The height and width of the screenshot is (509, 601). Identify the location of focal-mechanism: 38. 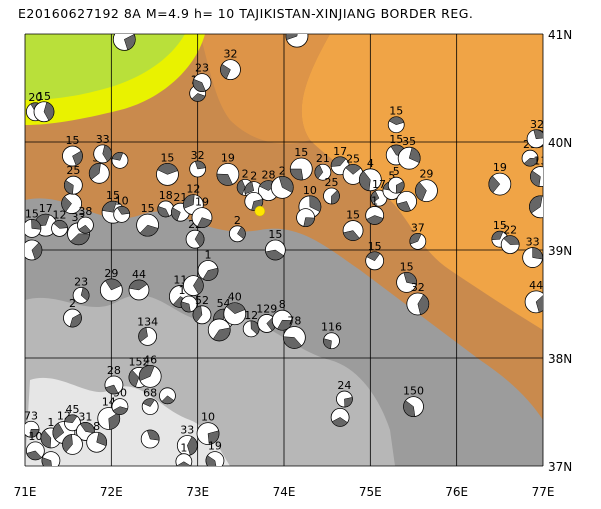
(85, 219).